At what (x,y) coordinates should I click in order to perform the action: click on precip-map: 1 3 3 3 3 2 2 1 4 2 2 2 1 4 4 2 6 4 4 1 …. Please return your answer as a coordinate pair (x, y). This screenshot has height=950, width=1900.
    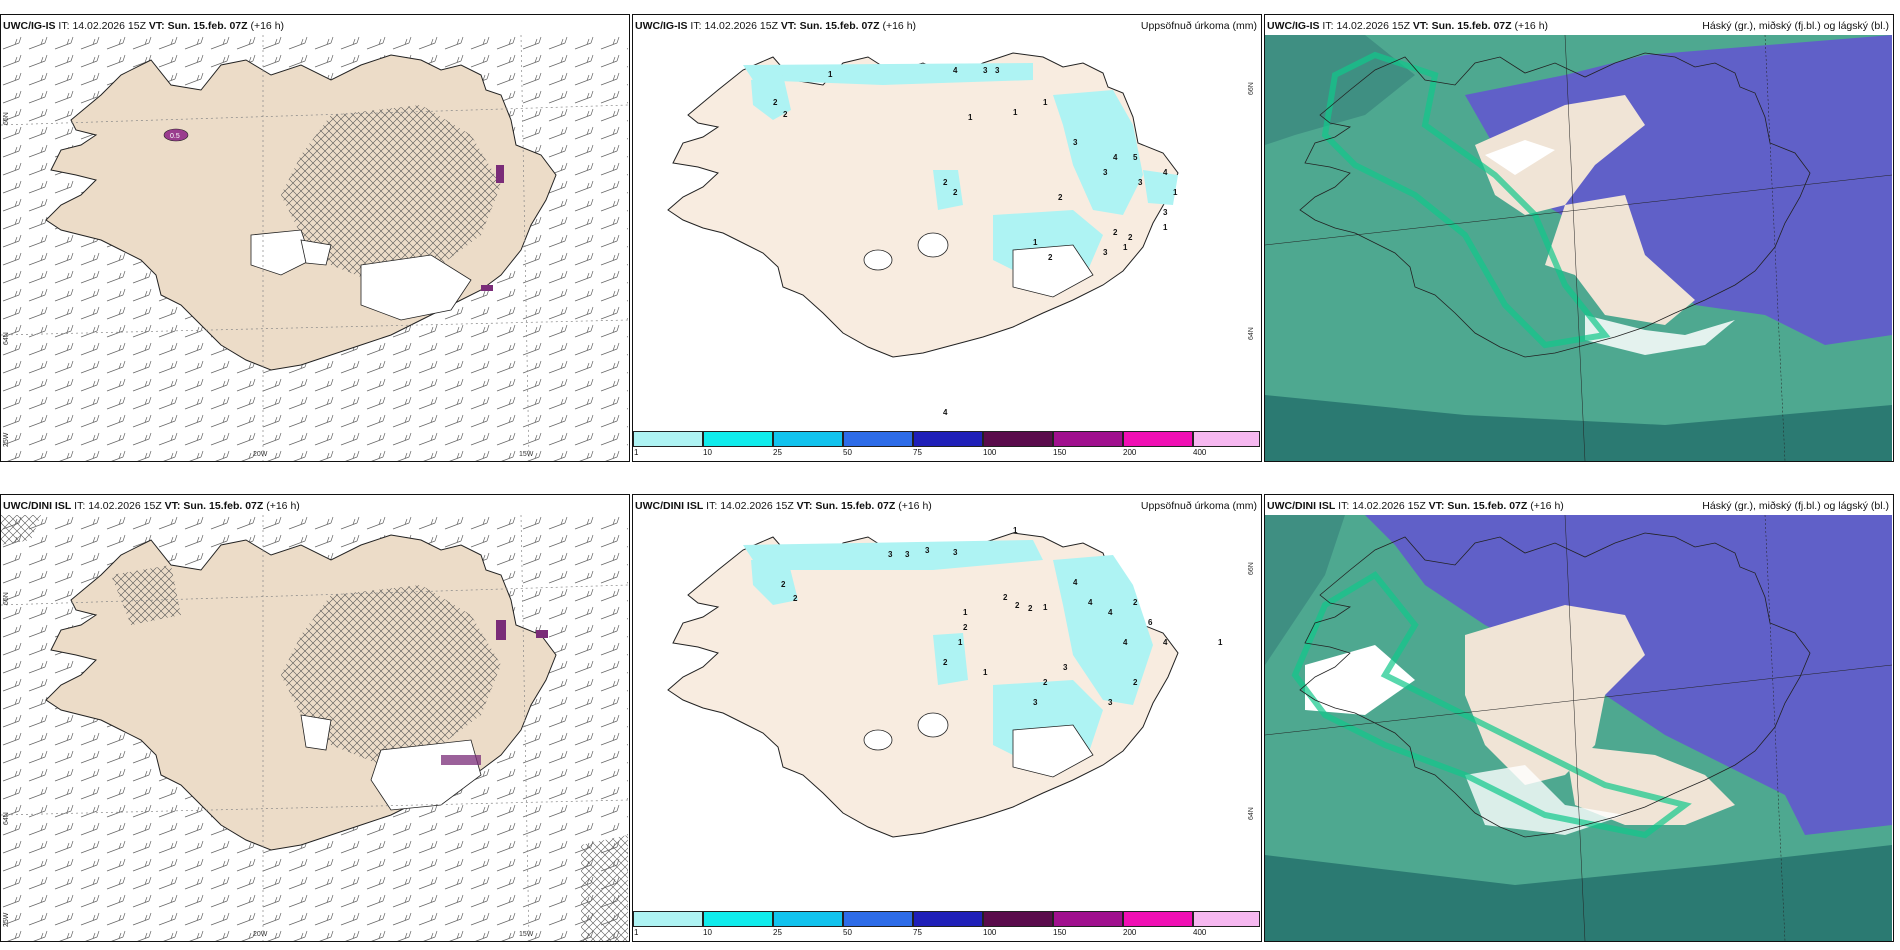
    Looking at the image, I should click on (945, 682).